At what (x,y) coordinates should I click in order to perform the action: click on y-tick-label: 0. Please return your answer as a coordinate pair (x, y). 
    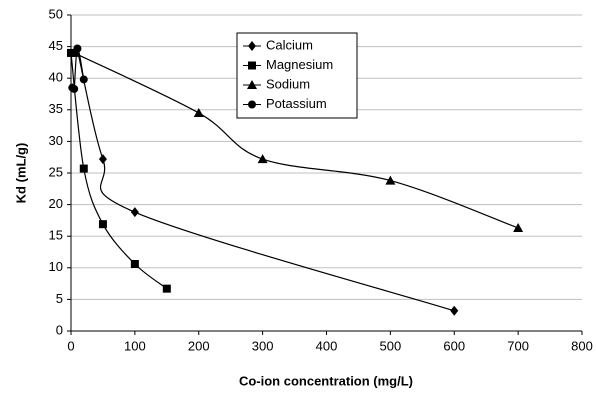
    Looking at the image, I should click on (59, 329).